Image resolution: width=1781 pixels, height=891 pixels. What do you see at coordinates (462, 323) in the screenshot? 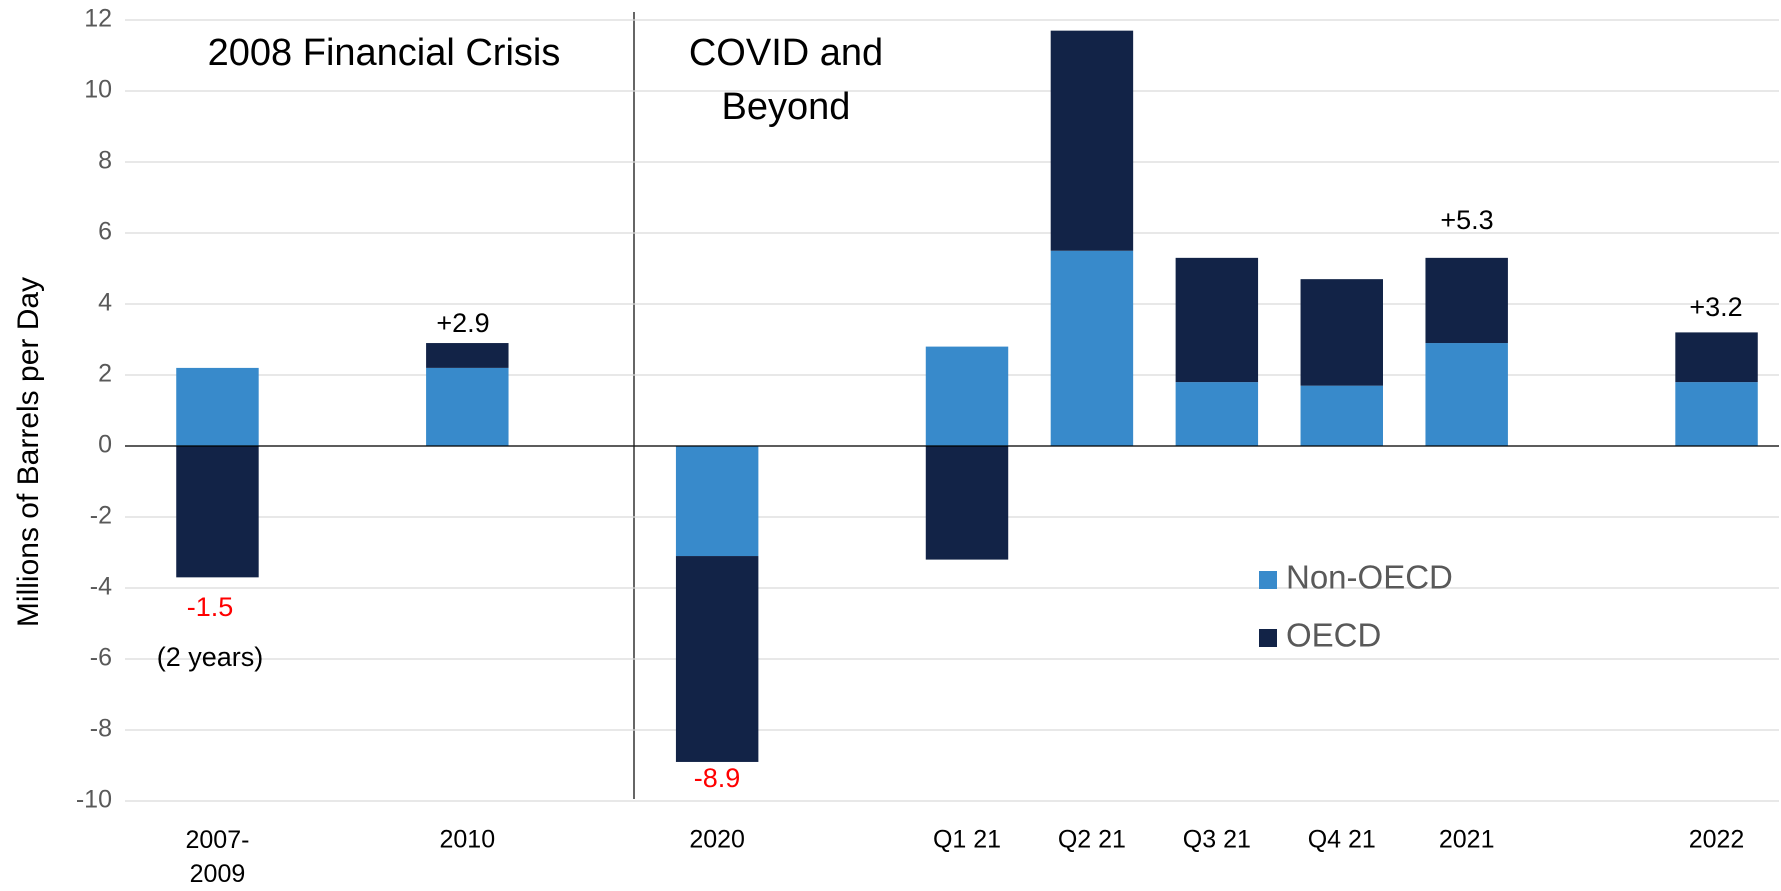
I see `annotation: +2.9` at bounding box center [462, 323].